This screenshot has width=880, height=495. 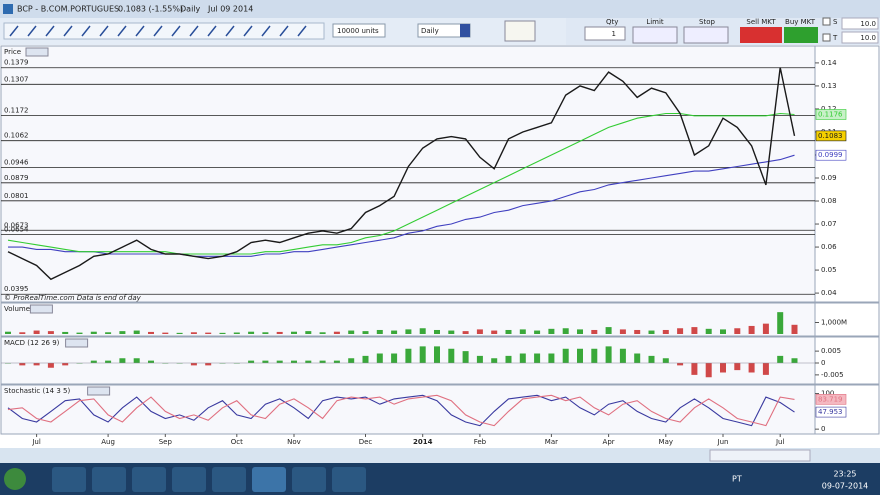 I want to click on period-select: Daily, so click(x=430, y=31).